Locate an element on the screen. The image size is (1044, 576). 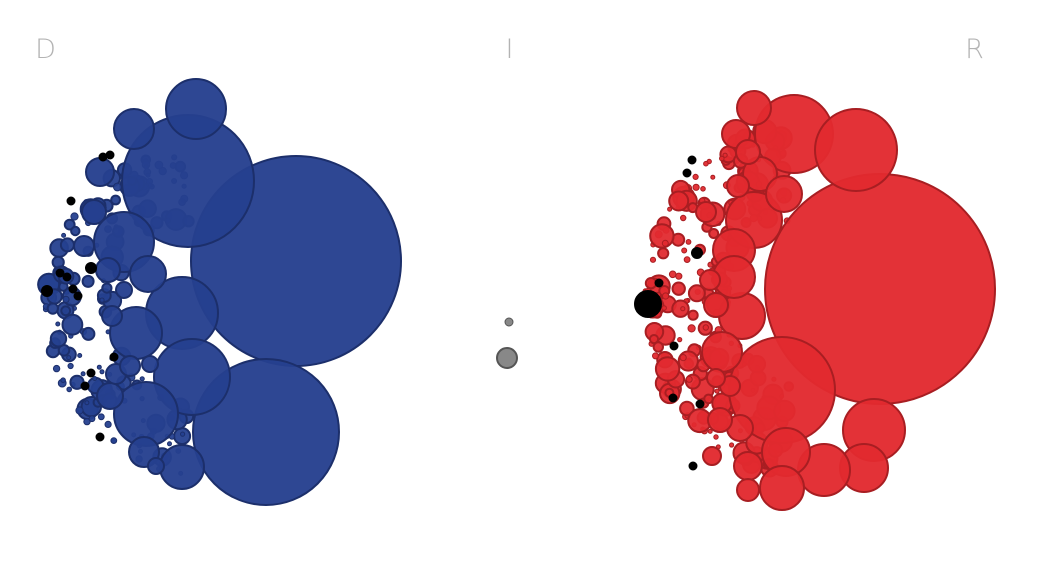
group-labels: D I R is located at coordinates (510, 49).